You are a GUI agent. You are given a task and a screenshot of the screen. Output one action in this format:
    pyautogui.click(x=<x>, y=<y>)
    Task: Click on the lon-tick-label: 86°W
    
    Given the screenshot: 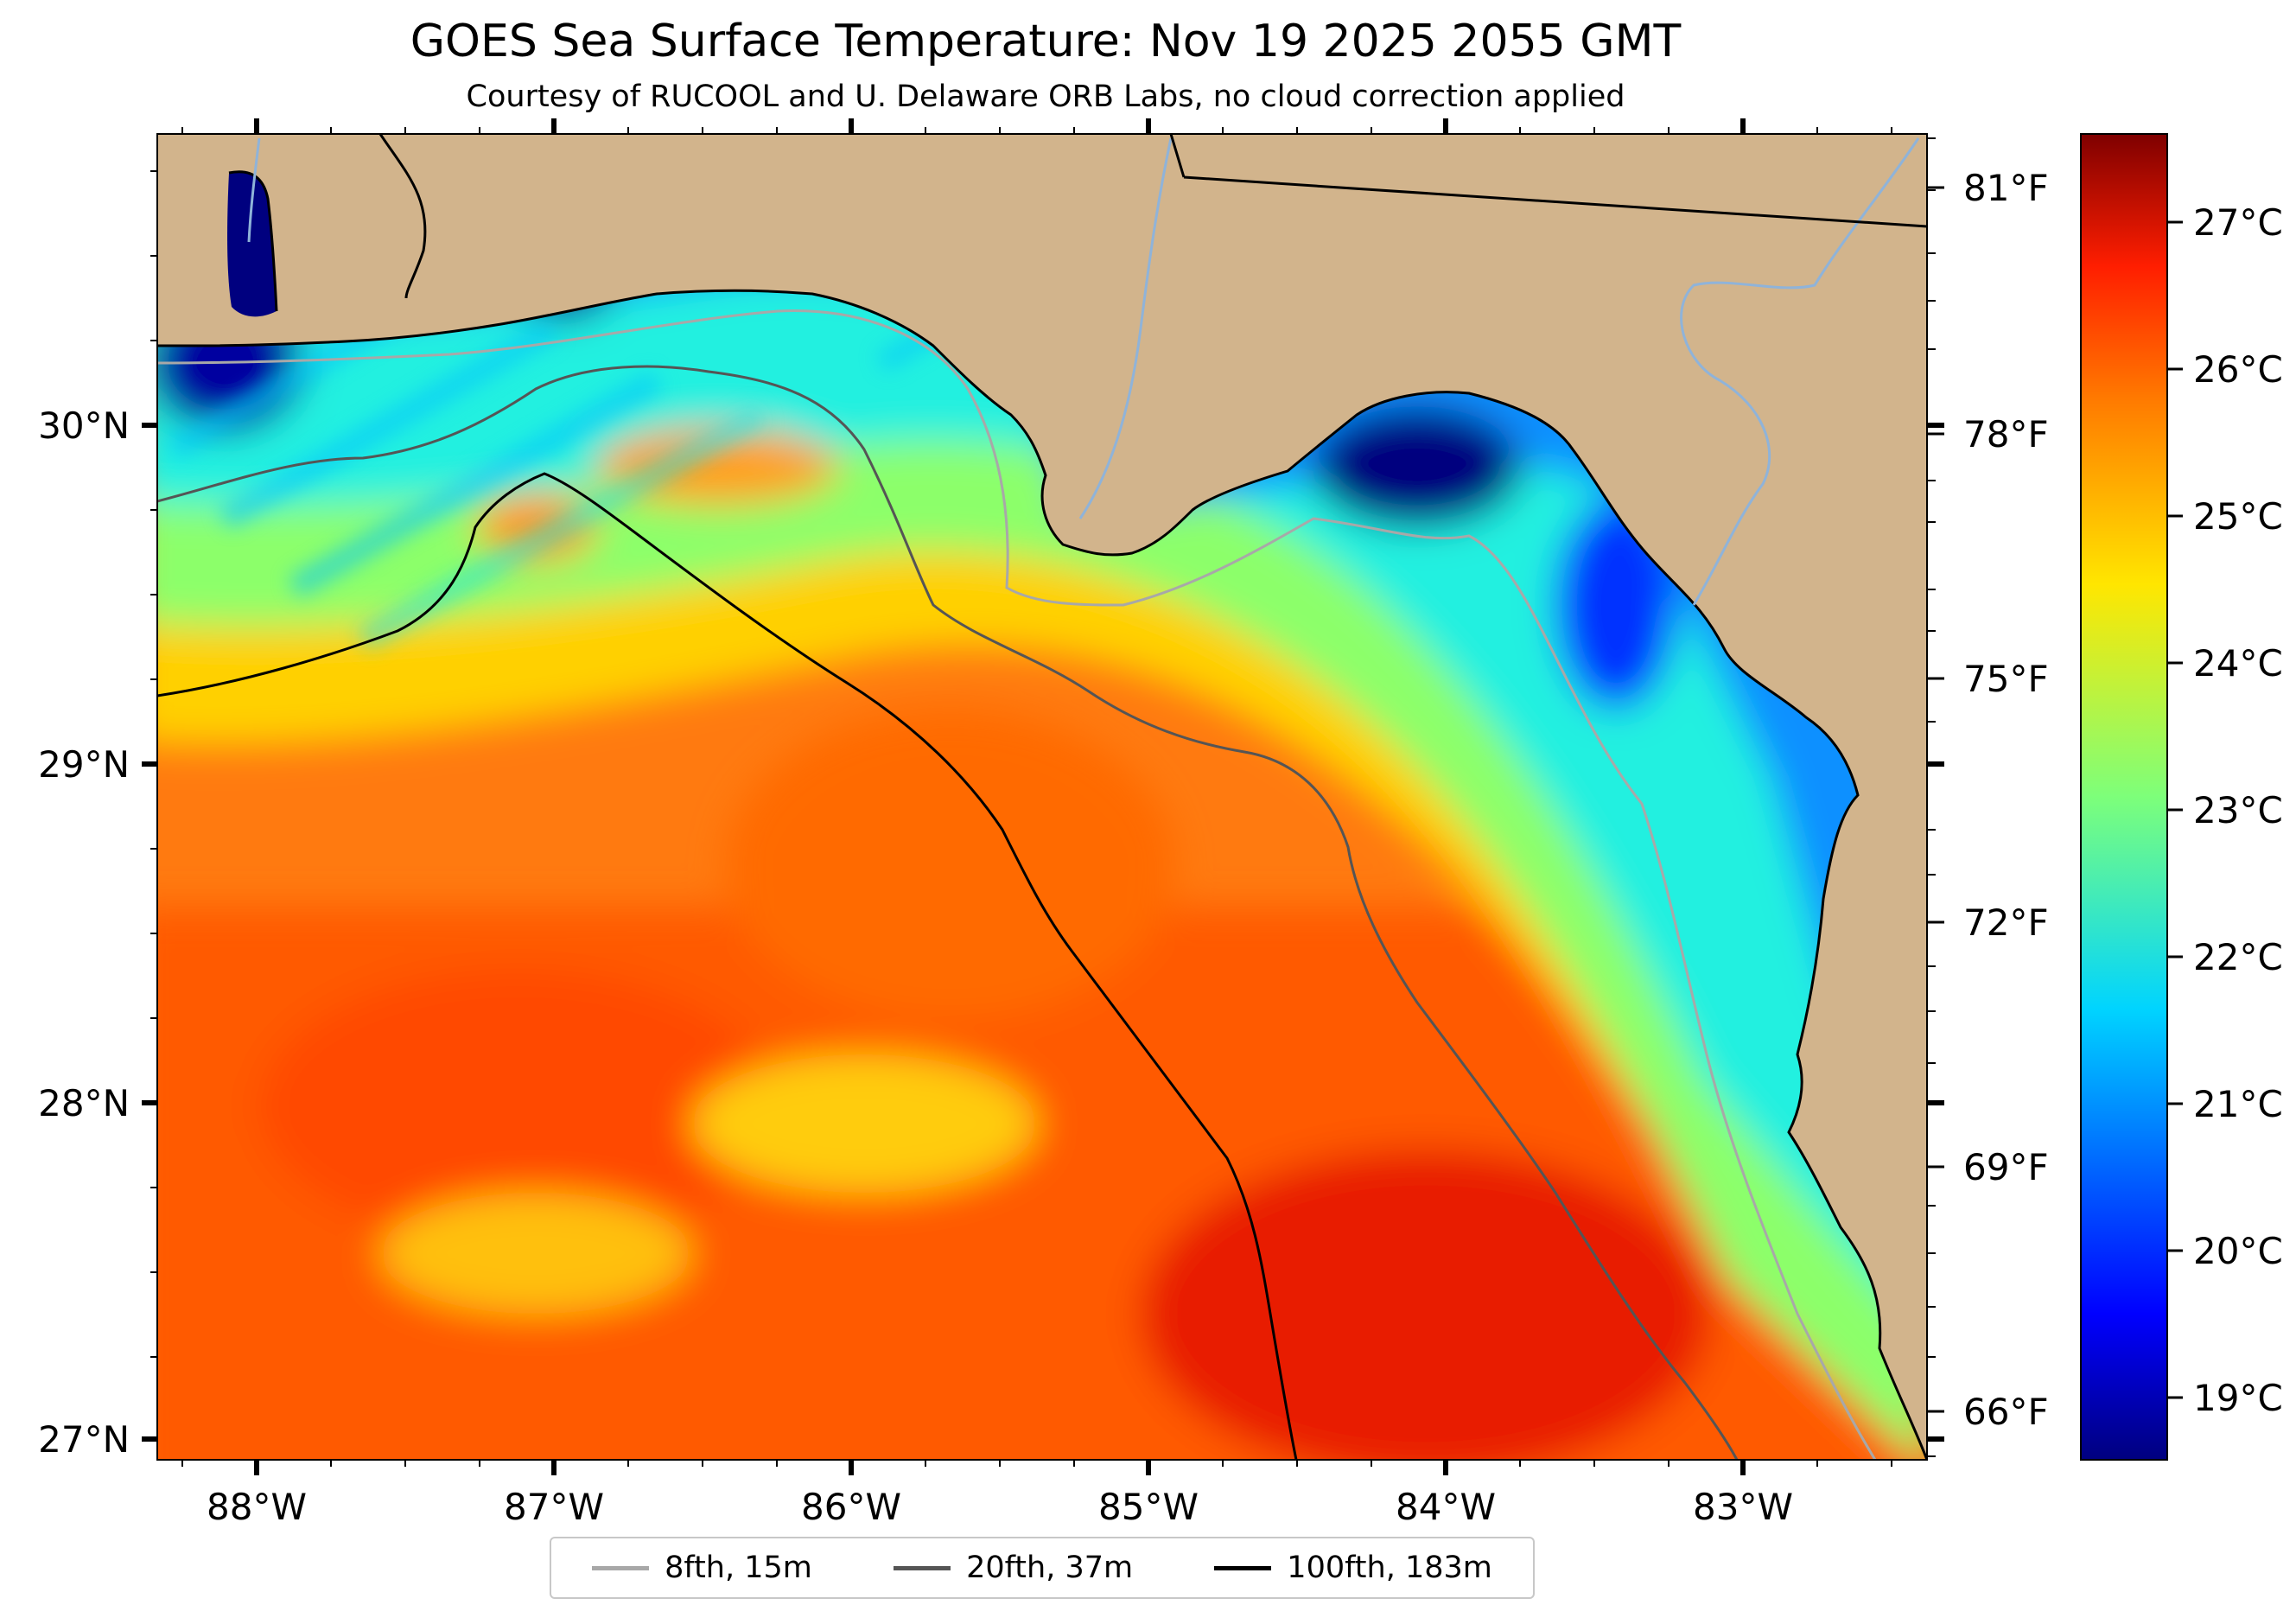 What is the action you would take?
    pyautogui.click(x=851, y=1507)
    